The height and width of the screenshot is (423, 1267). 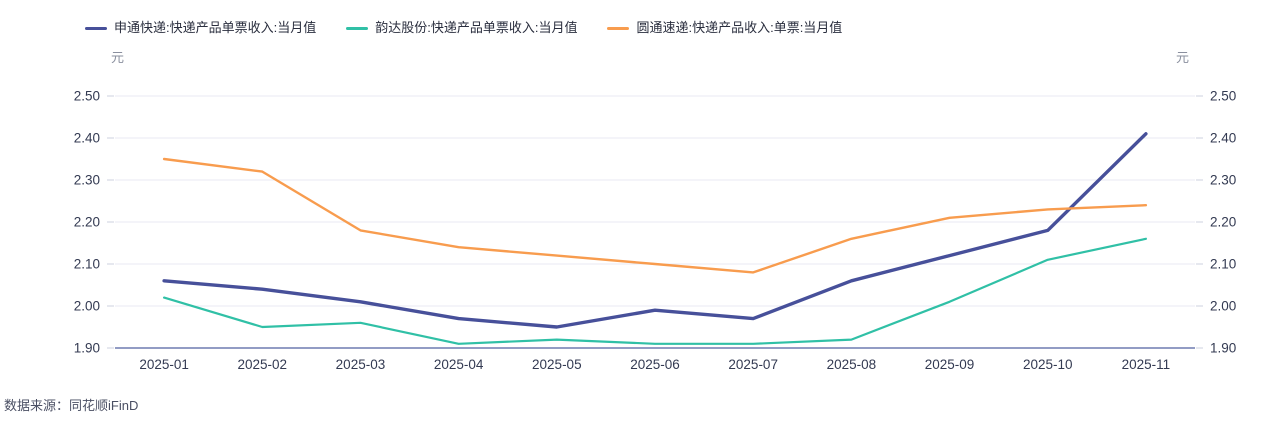 I want to click on legend-item-yunda: 韵达股份:快递产品单票收入:当月值, so click(x=461, y=28).